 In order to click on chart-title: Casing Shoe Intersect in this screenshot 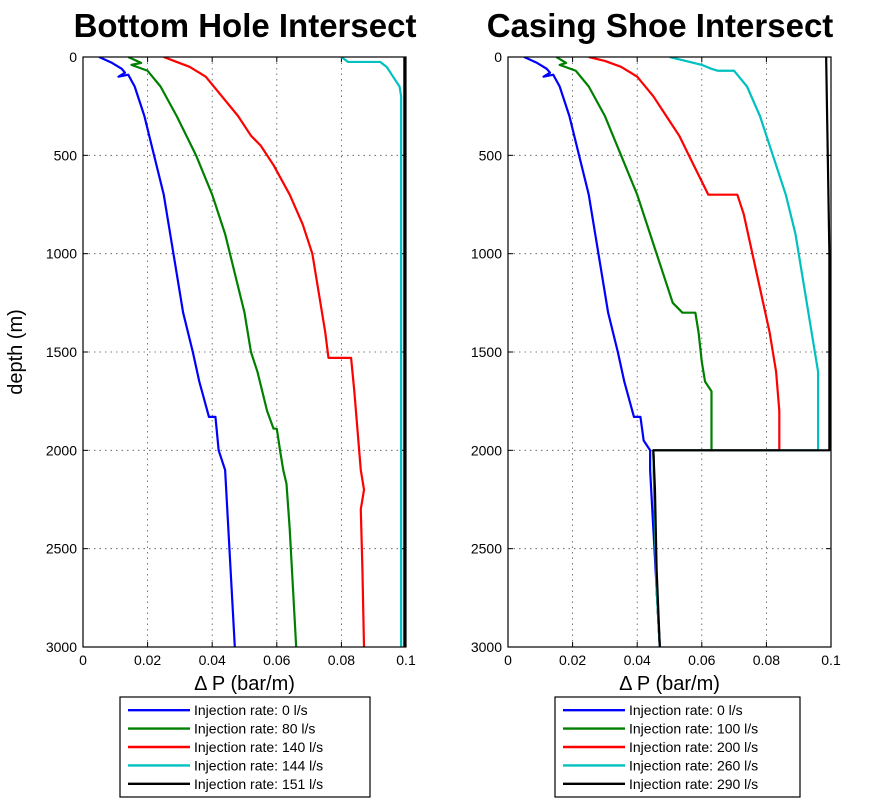, I will do `click(660, 25)`.